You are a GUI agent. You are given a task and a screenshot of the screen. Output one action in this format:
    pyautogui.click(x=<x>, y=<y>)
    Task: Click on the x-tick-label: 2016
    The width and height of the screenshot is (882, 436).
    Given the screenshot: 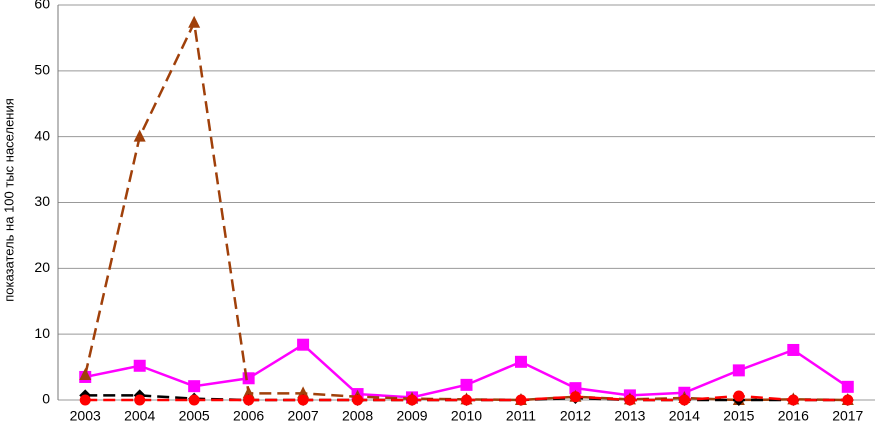 What is the action you would take?
    pyautogui.click(x=793, y=416)
    